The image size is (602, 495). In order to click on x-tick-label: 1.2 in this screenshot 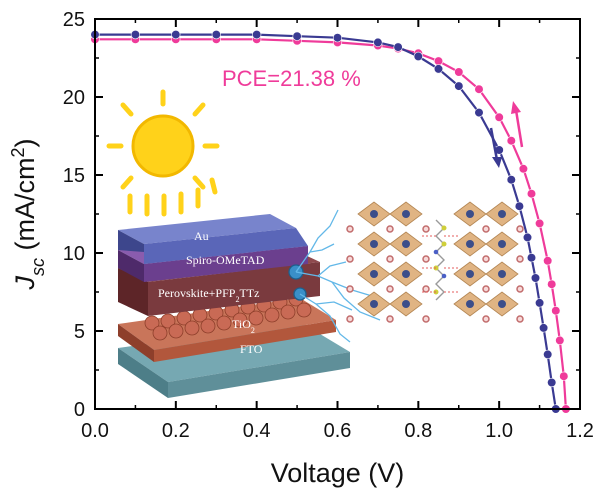, I will do `click(580, 431)`.